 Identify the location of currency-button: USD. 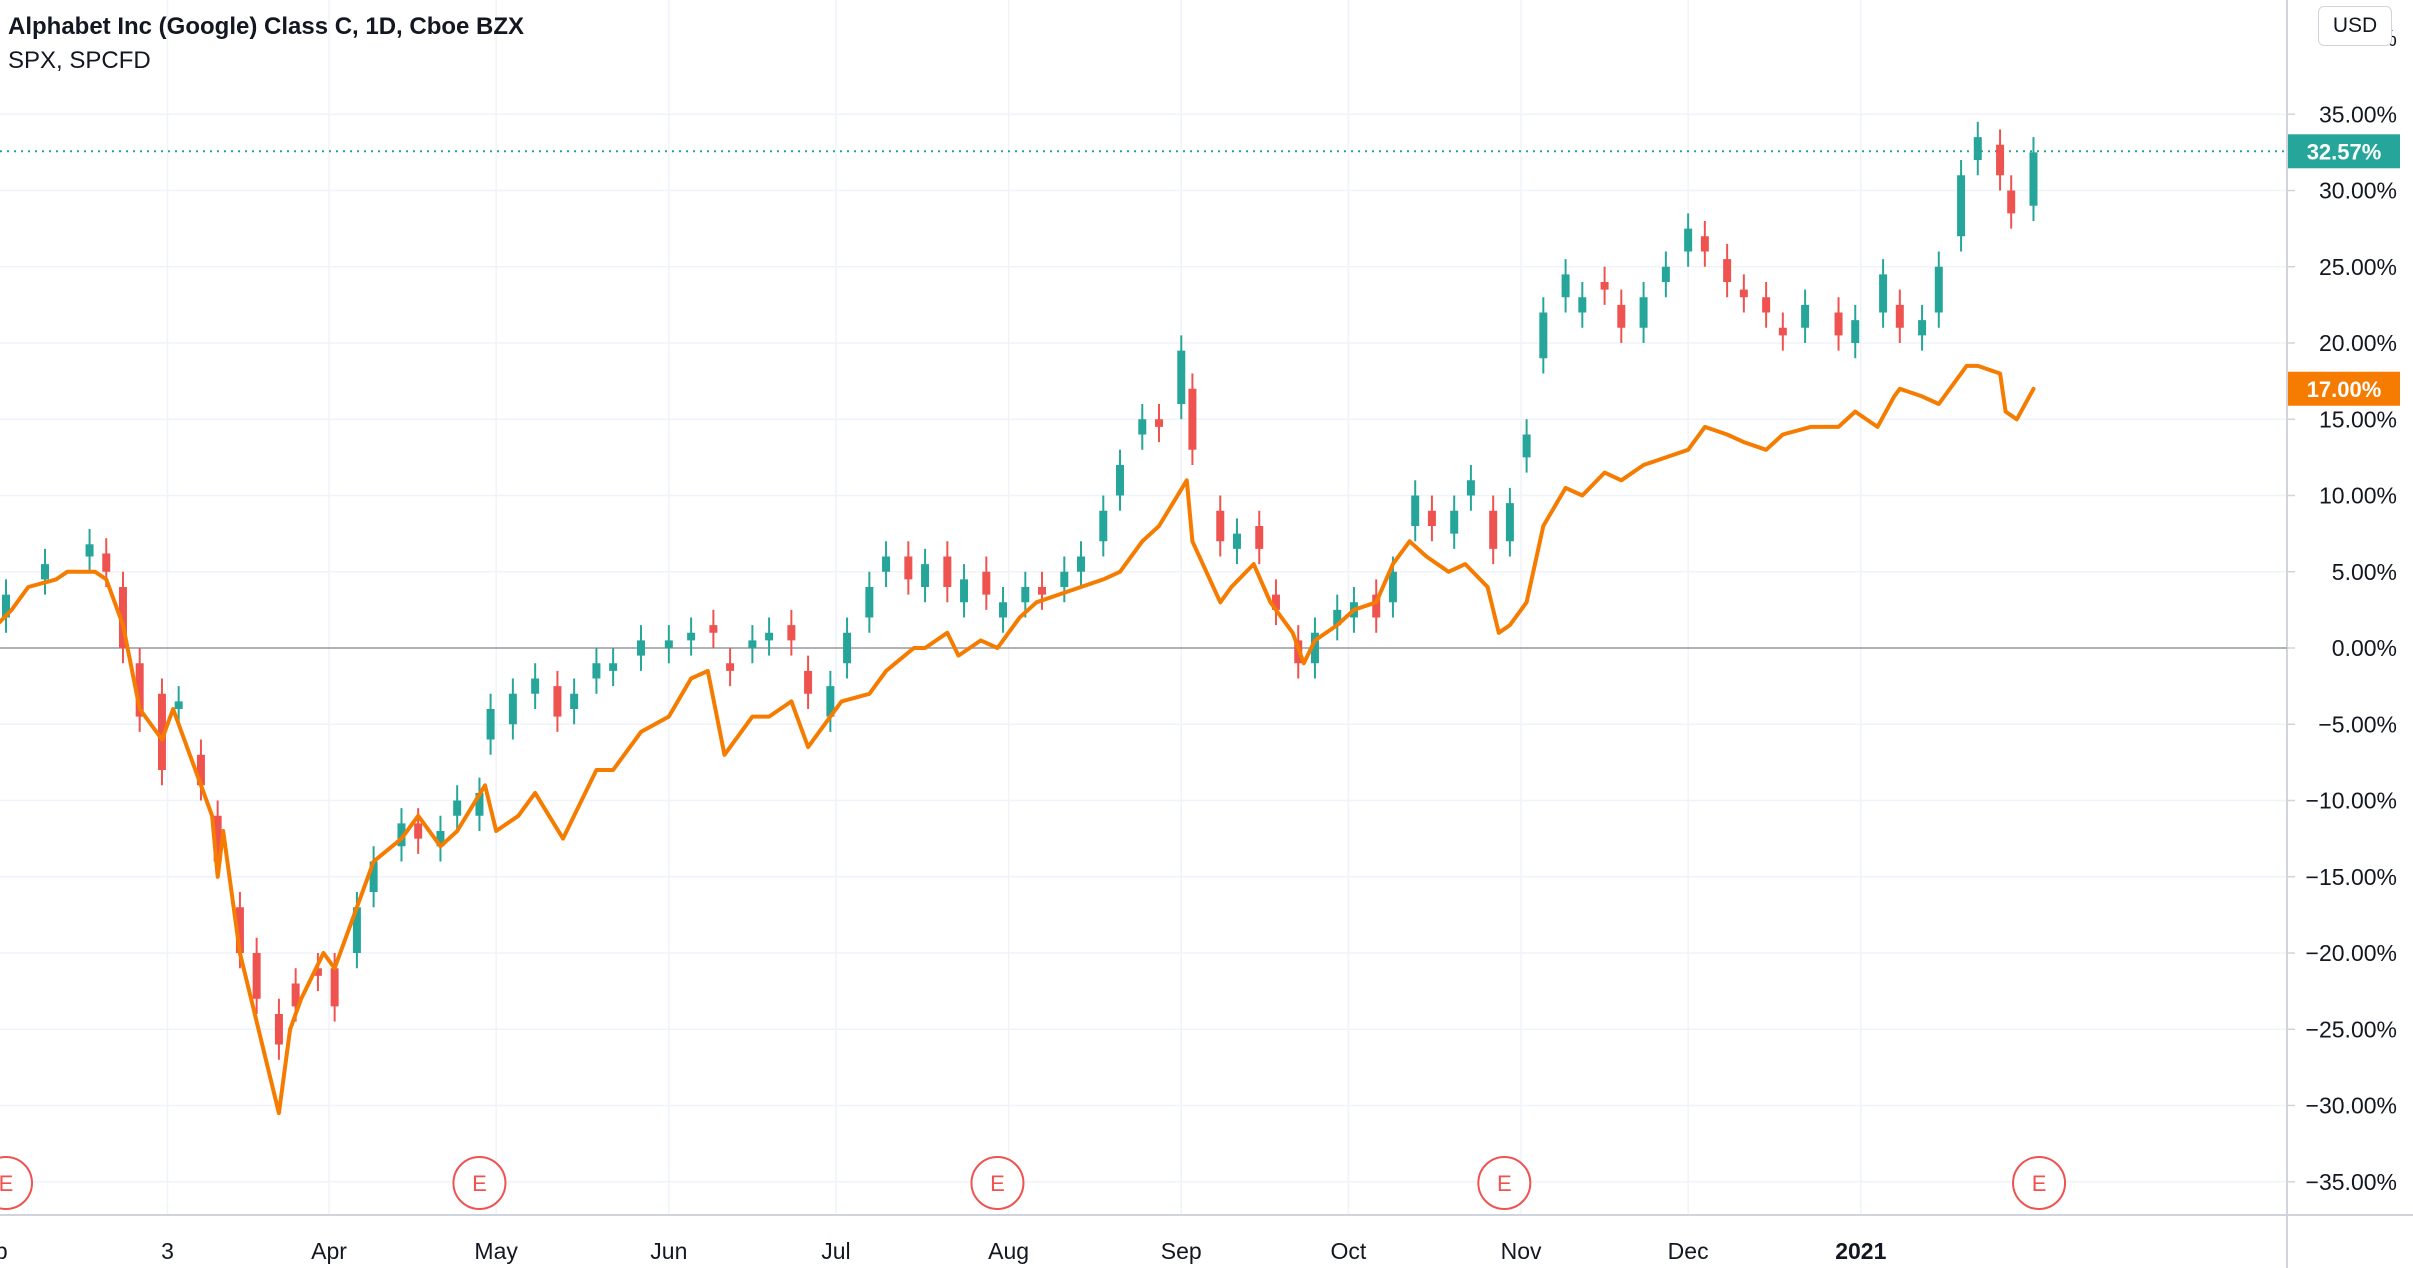
(2355, 26).